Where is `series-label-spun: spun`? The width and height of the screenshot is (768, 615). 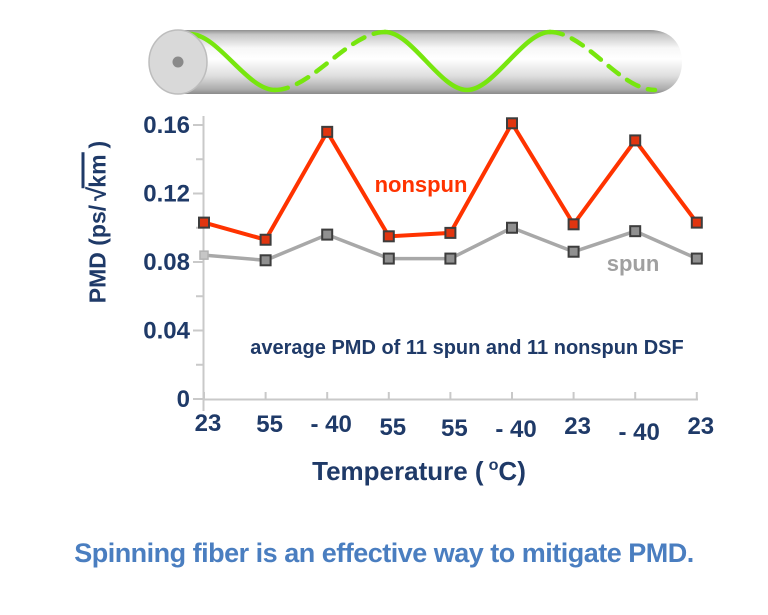
series-label-spun: spun is located at coordinates (633, 263).